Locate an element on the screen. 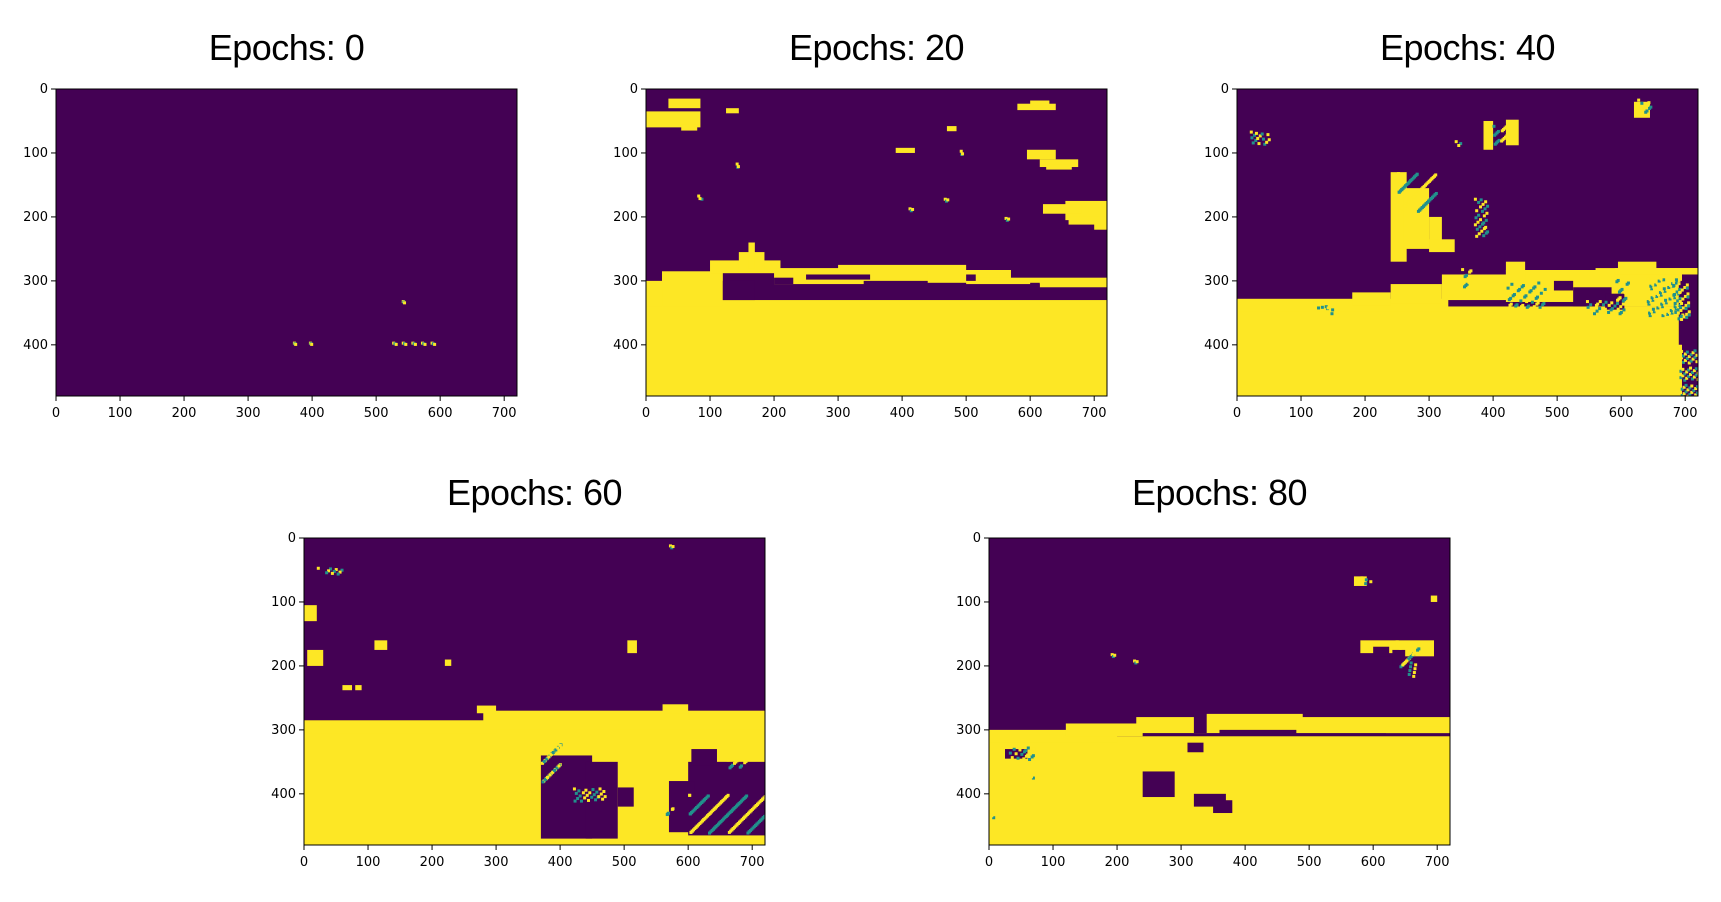 This screenshot has width=1721, height=902. x-tick-label: 500 is located at coordinates (376, 413).